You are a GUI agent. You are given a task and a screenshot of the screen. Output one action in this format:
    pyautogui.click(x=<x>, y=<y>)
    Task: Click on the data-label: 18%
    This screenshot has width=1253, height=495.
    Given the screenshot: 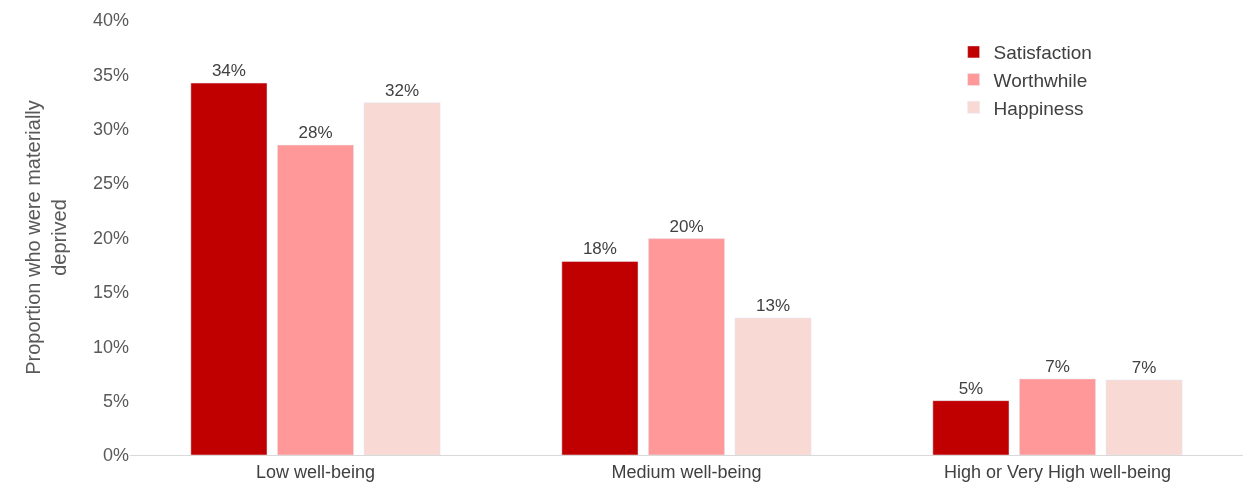 What is the action you would take?
    pyautogui.click(x=599, y=249)
    